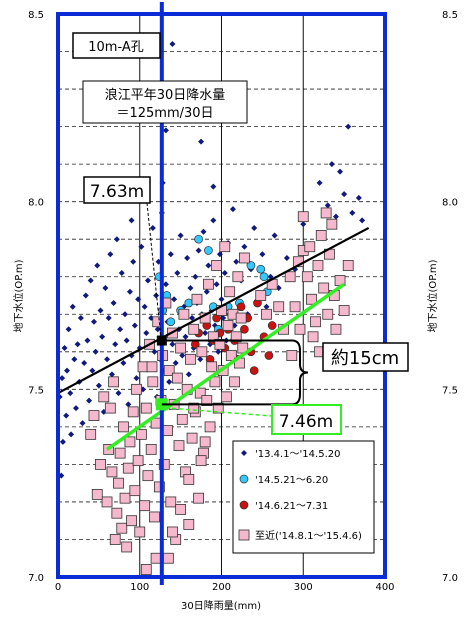 The image size is (467, 617). I want to click on x-tick-label: 400, so click(384, 587).